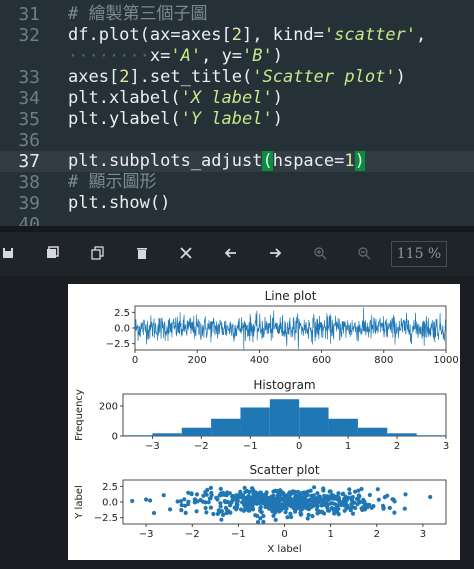 This screenshot has height=569, width=474. What do you see at coordinates (321, 360) in the screenshot?
I see `x-tick-label: 600` at bounding box center [321, 360].